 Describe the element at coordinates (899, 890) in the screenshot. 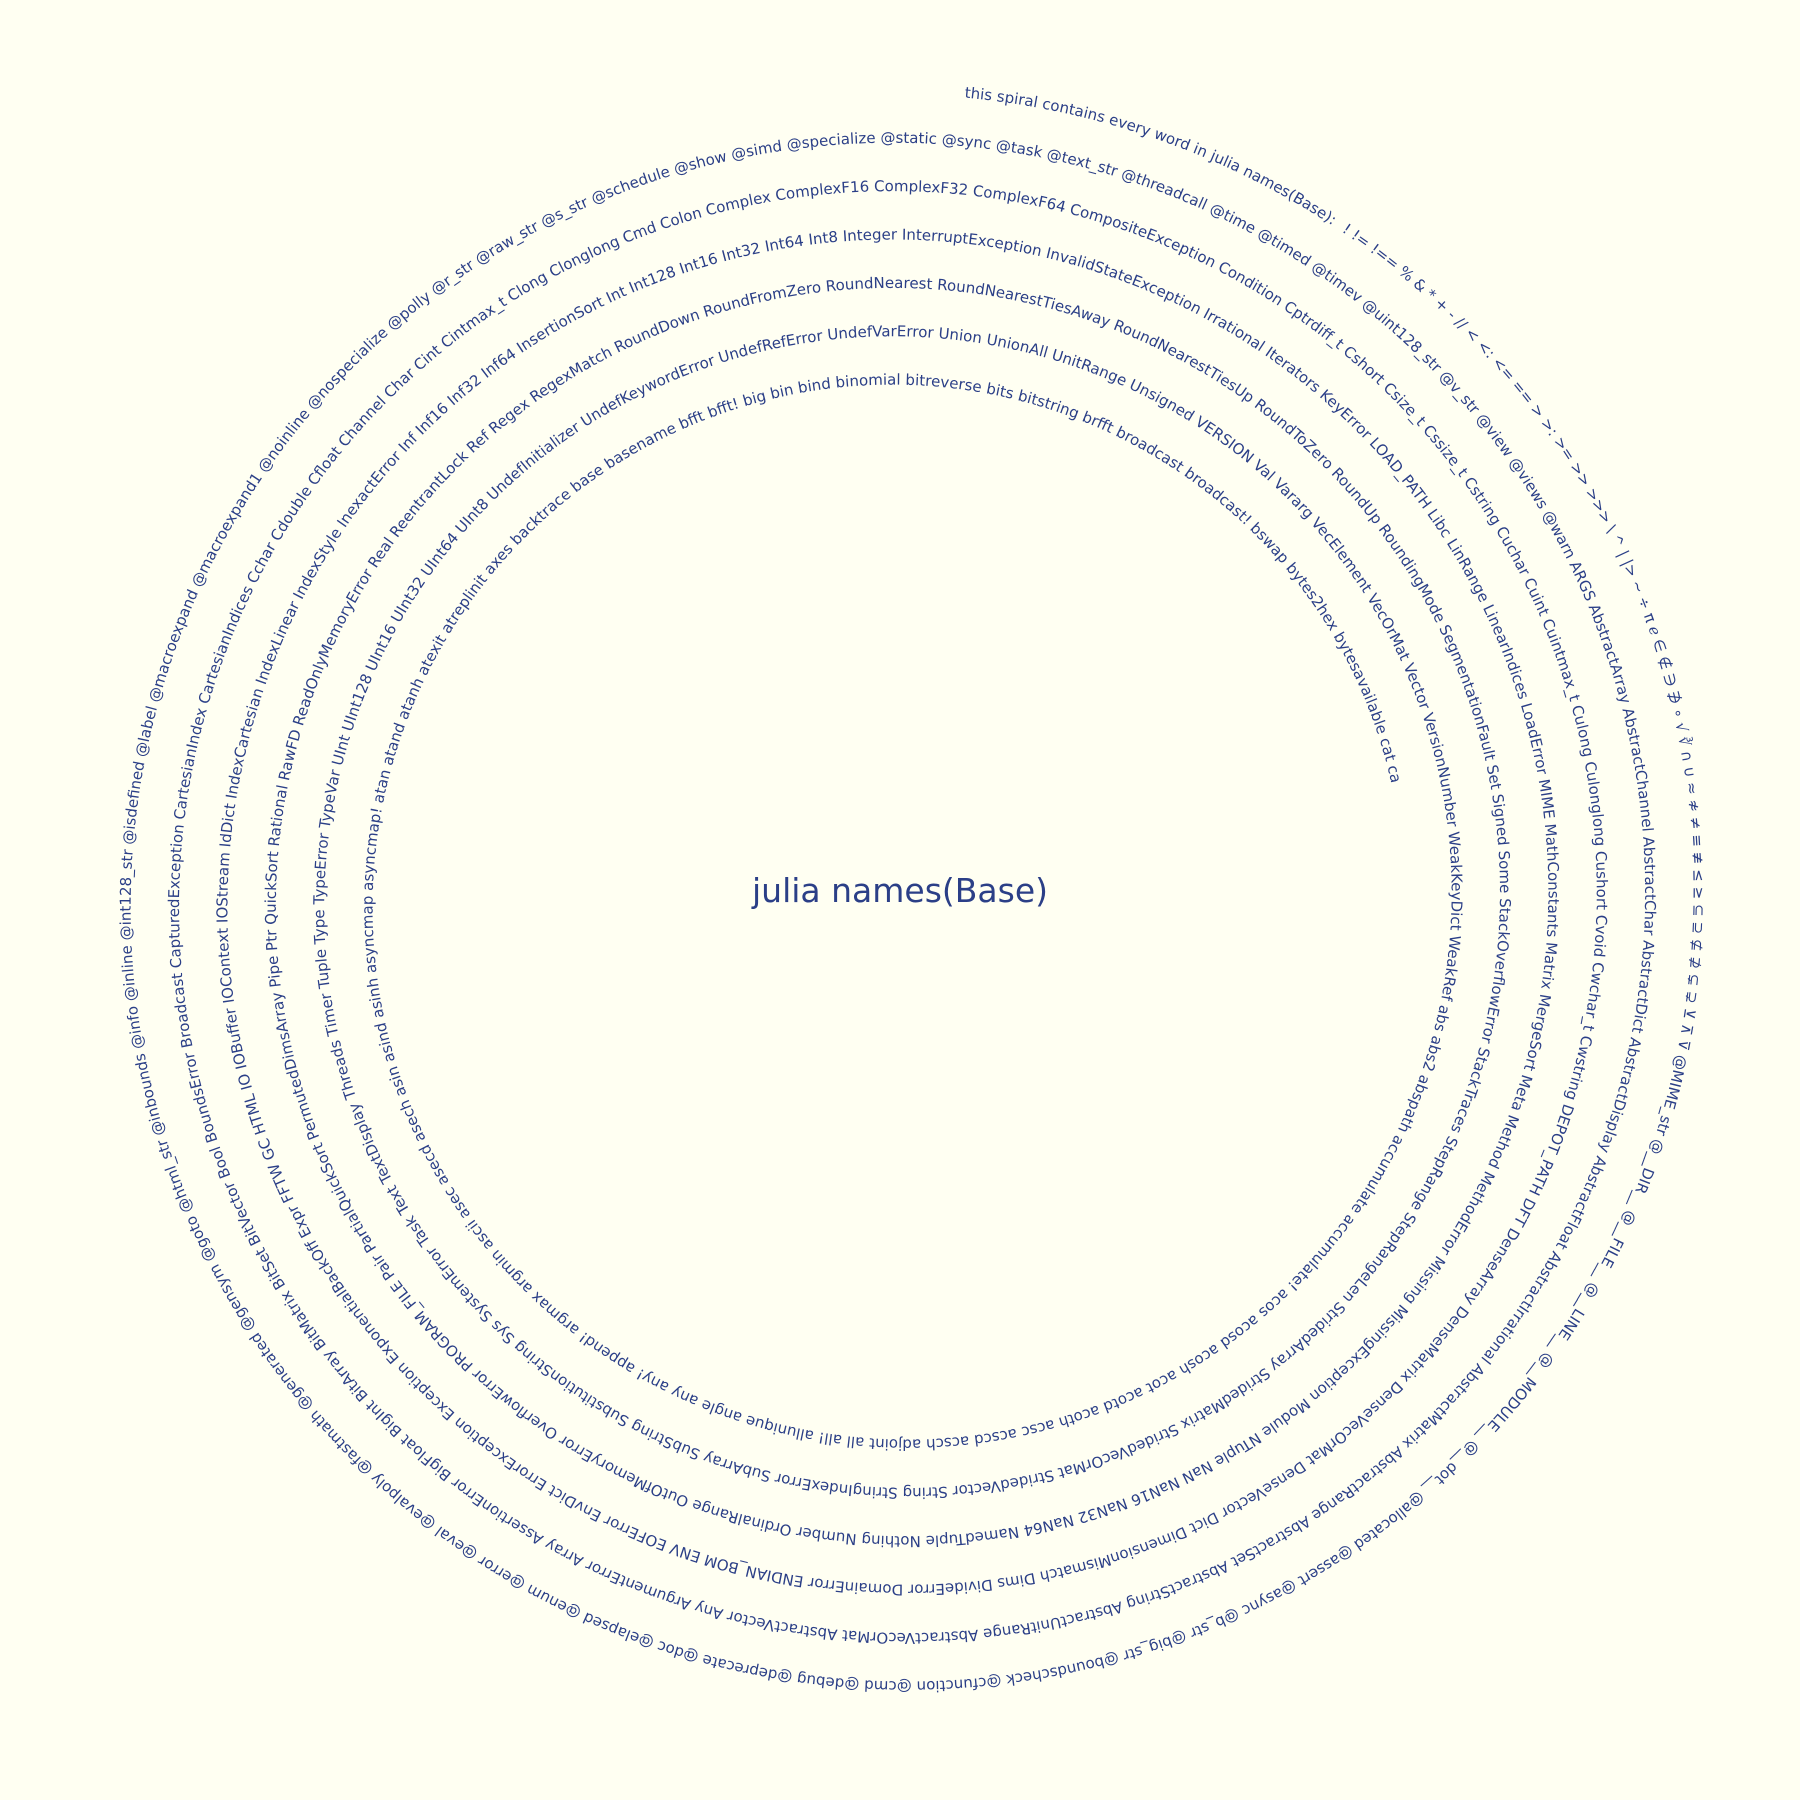

I see `center-title: julia names(Base)` at that location.